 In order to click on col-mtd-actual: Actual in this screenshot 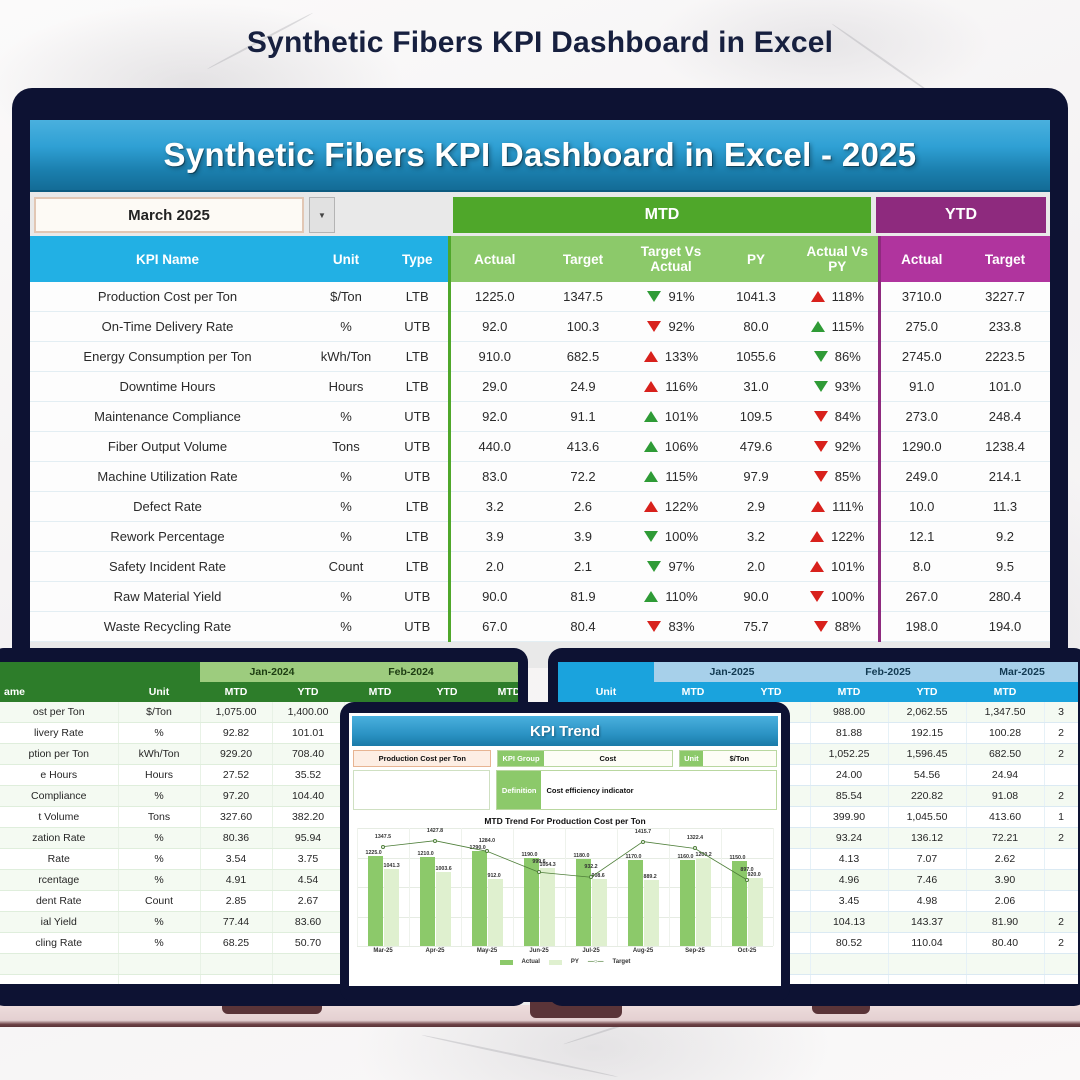, I will do `click(493, 259)`.